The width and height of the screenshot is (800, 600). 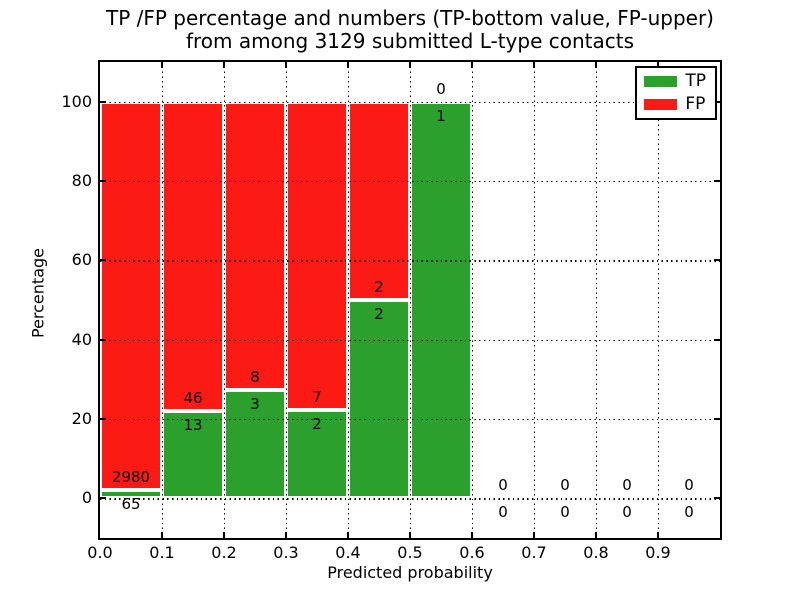 I want to click on legend-item-fp: FP, so click(x=675, y=104).